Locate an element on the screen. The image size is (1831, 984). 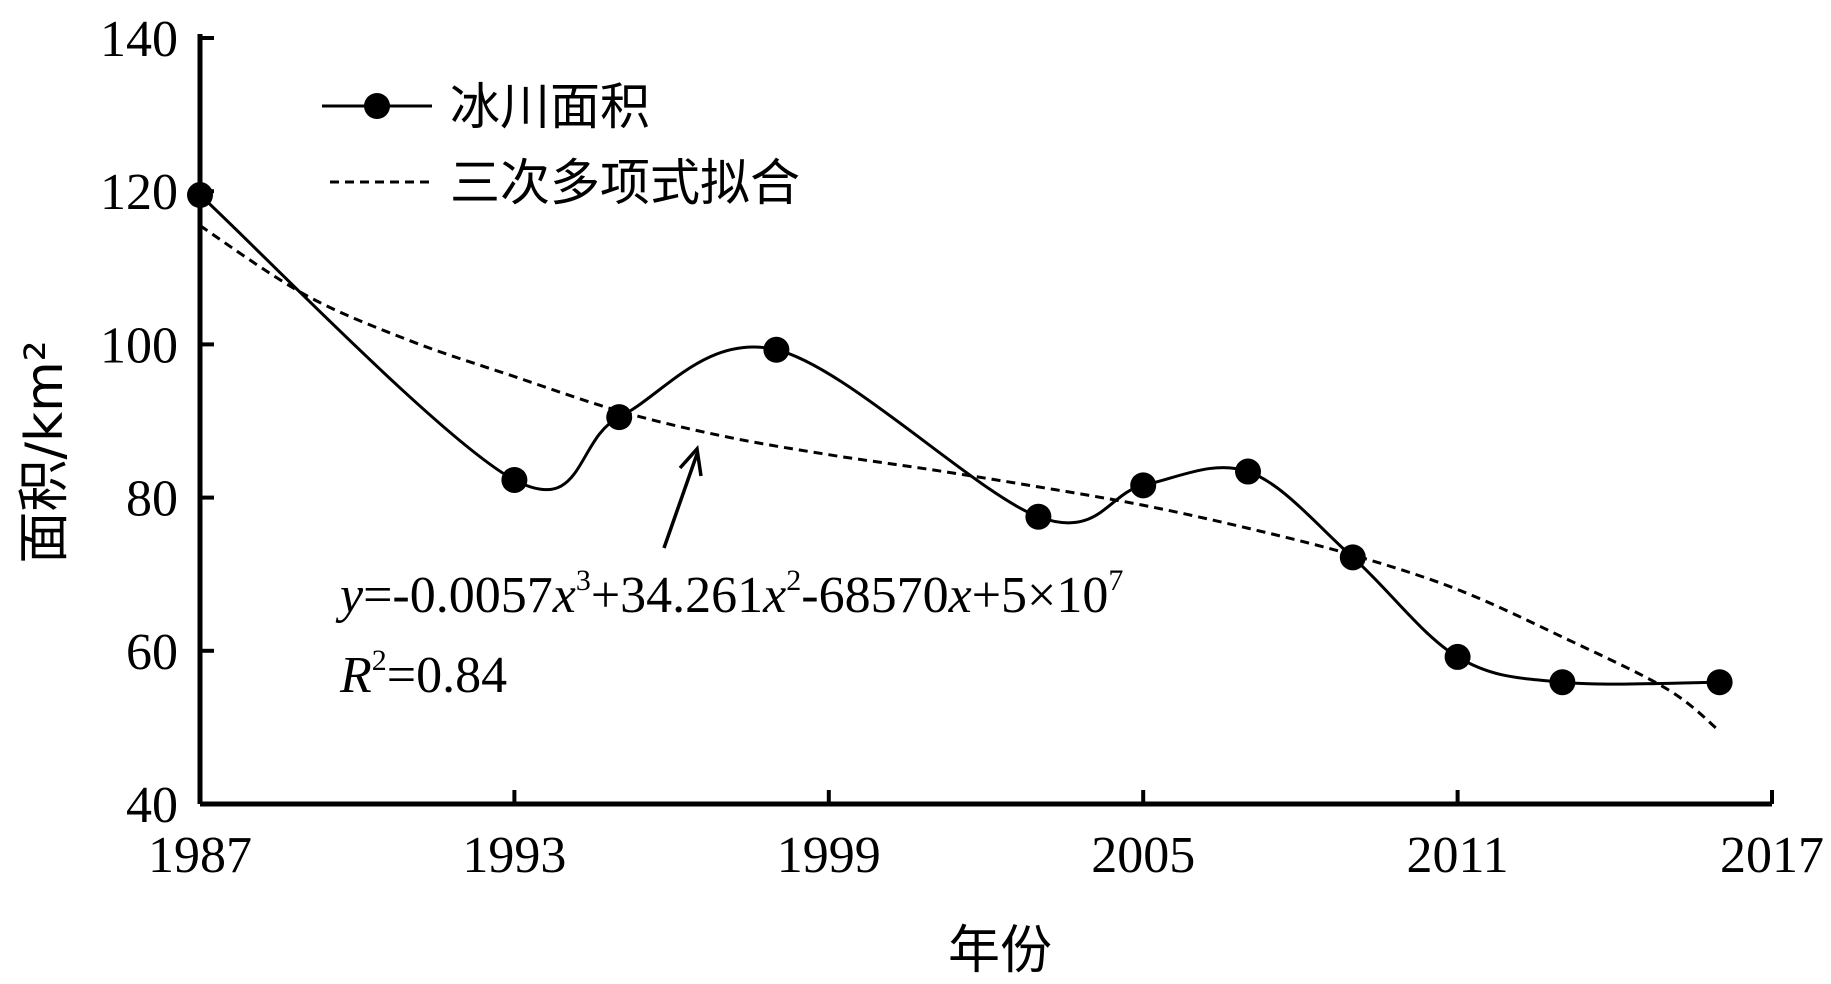
x-axis-ticks: 1987 1993 1999 2005 2011 2017 is located at coordinates (986, 837).